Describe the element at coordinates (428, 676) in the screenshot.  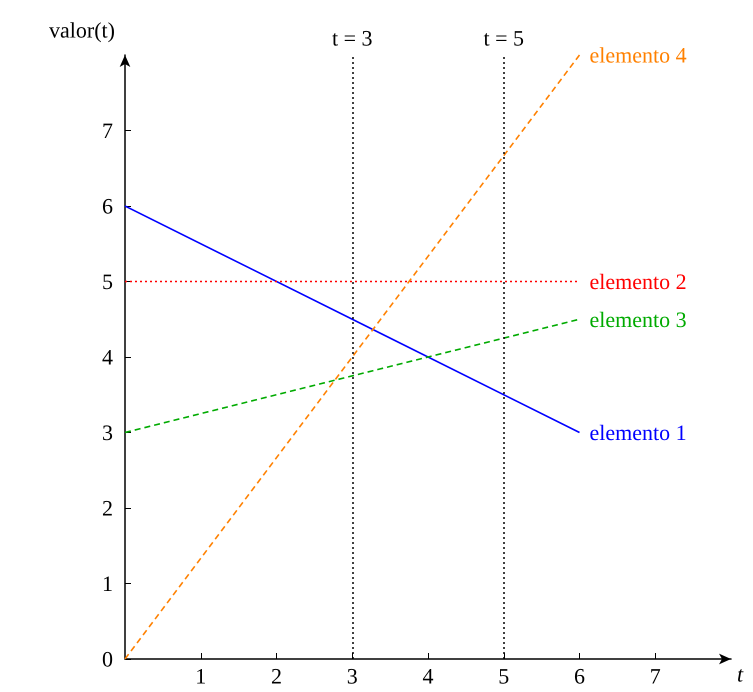
I see `x-tick-label: 4` at that location.